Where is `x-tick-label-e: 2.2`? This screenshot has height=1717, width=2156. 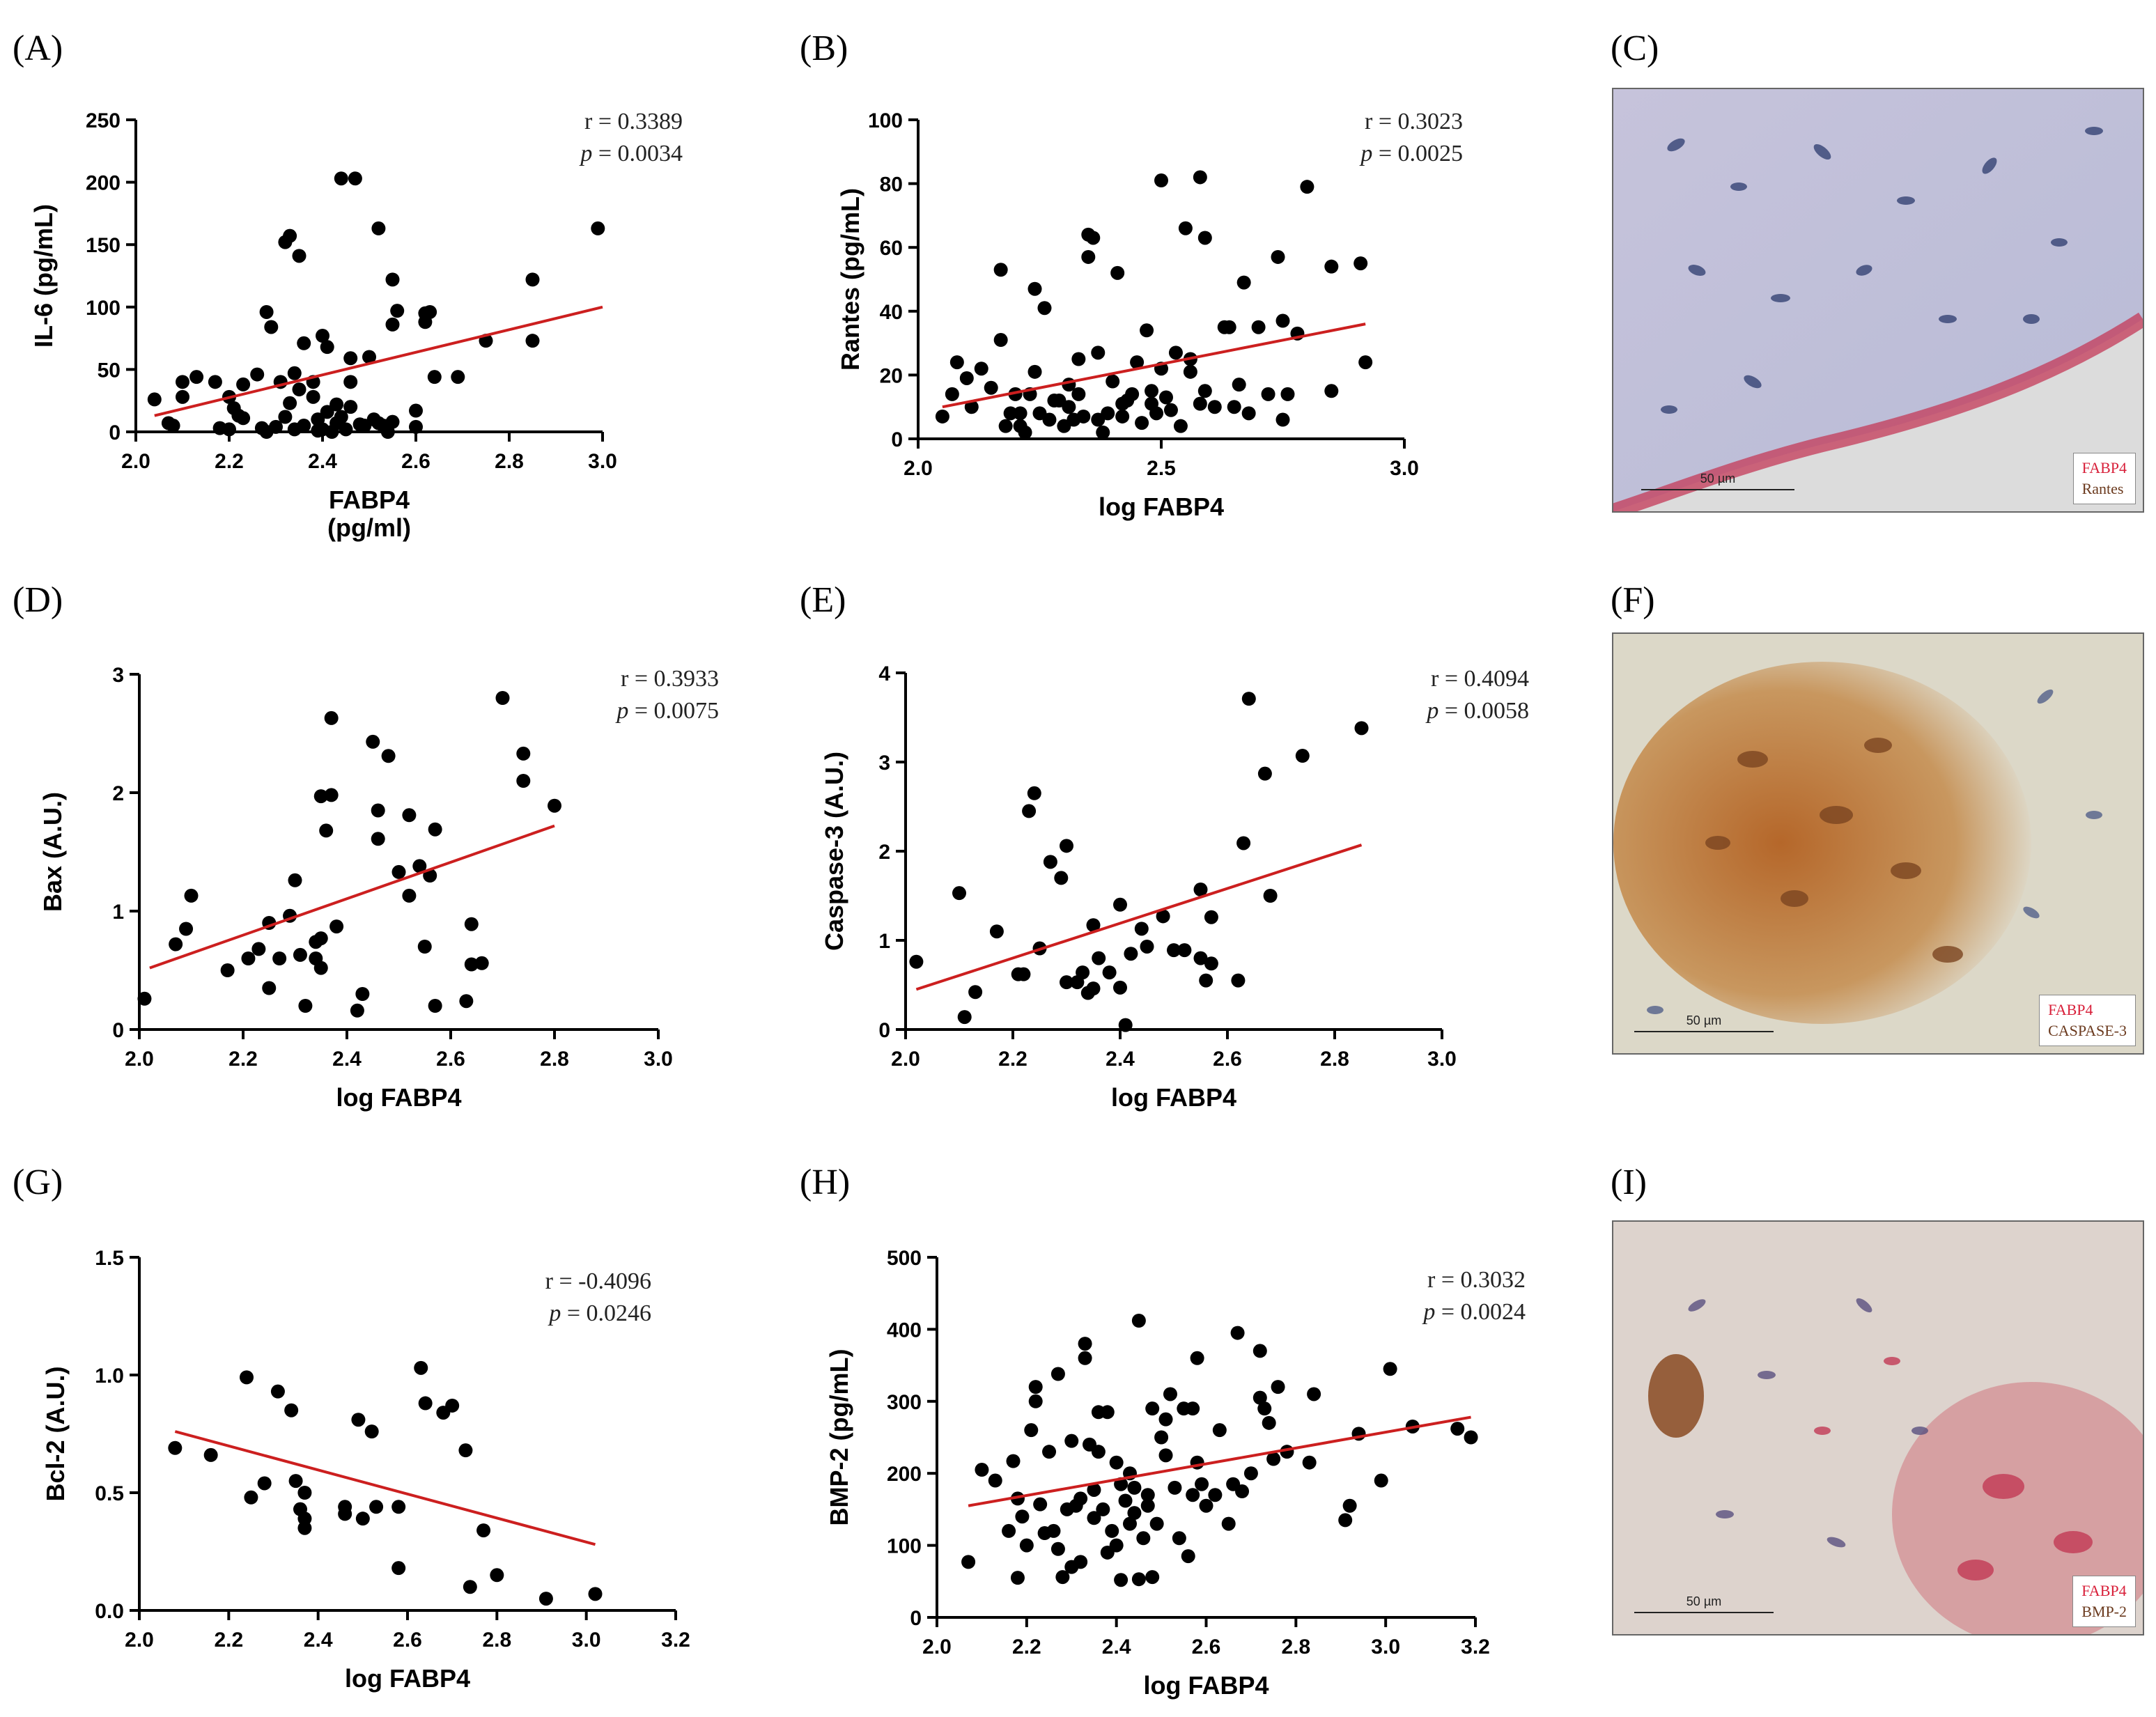
x-tick-label-e: 2.2 is located at coordinates (1012, 1059).